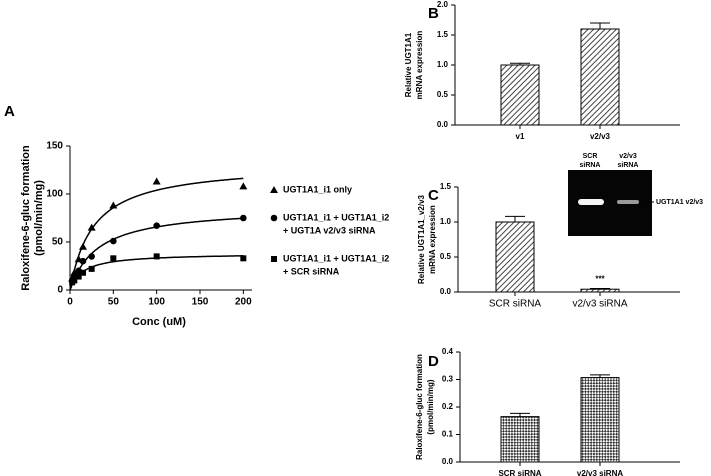  What do you see at coordinates (448, 351) in the screenshot?
I see `y-tick-label: 0.4` at bounding box center [448, 351].